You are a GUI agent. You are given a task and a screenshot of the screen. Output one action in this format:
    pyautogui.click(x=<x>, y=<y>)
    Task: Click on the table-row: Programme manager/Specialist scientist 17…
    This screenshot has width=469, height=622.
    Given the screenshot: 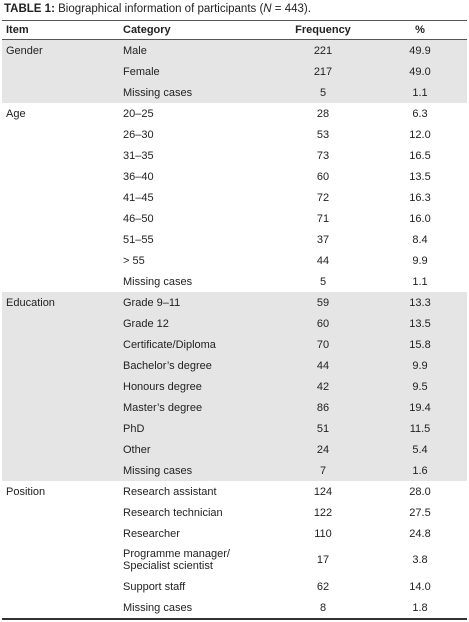 What is the action you would take?
    pyautogui.click(x=234, y=560)
    